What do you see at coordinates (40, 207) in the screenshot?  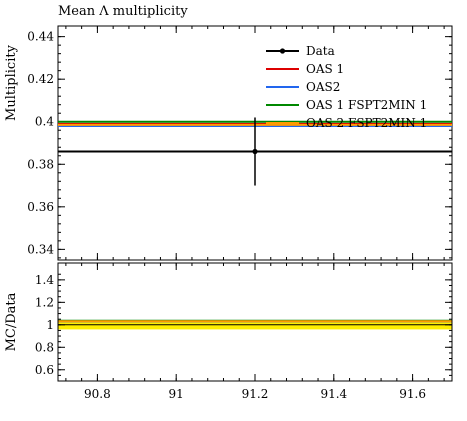 I see `main-y-tick-label: 0.36` at bounding box center [40, 207].